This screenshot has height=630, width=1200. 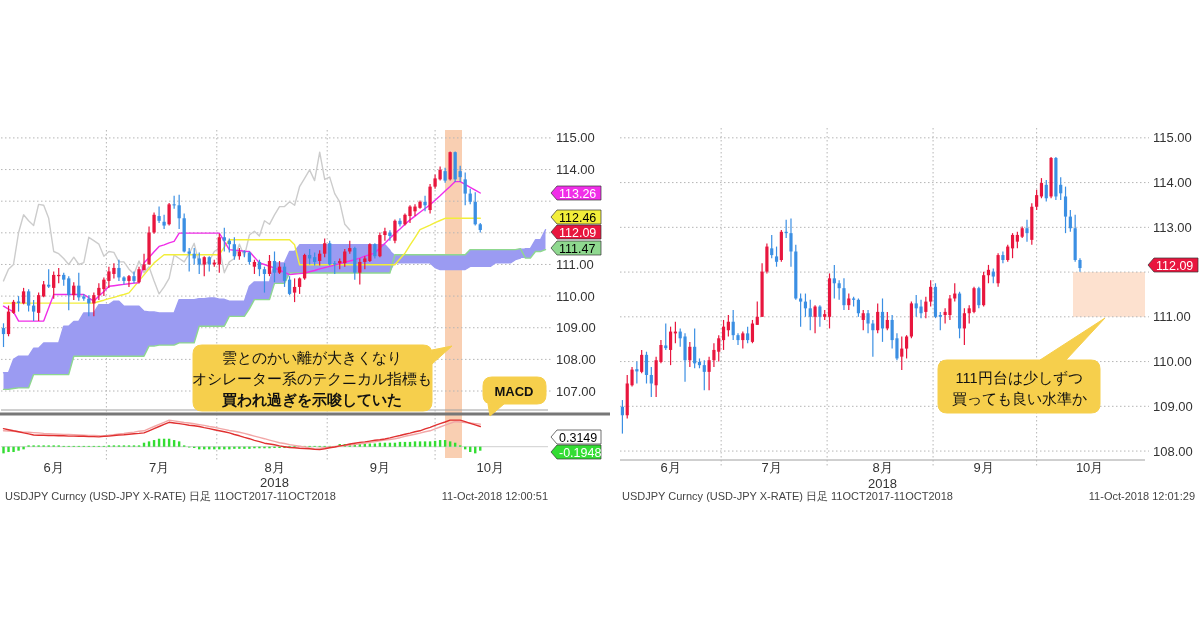 I want to click on text: 112.46, so click(x=578, y=217).